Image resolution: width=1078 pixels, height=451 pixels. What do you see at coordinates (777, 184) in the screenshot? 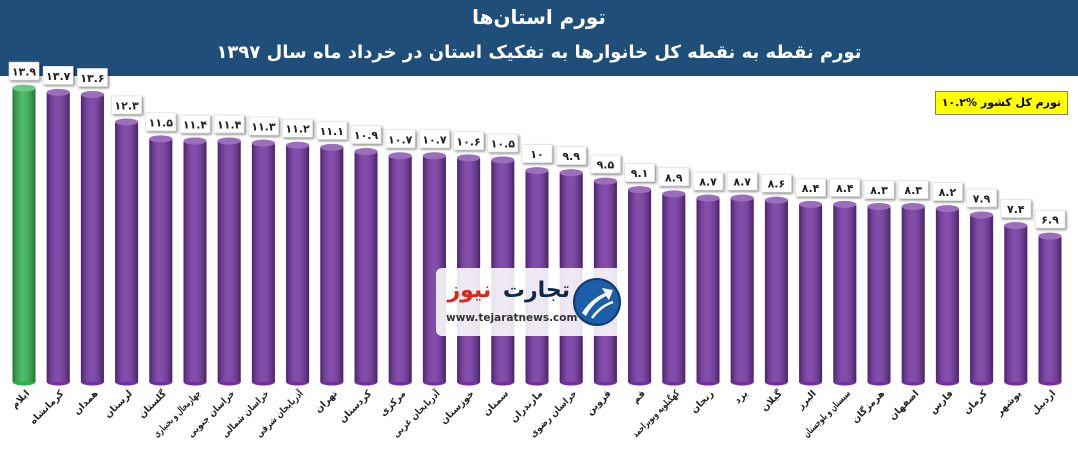
I see `data-label: ۸.۶` at bounding box center [777, 184].